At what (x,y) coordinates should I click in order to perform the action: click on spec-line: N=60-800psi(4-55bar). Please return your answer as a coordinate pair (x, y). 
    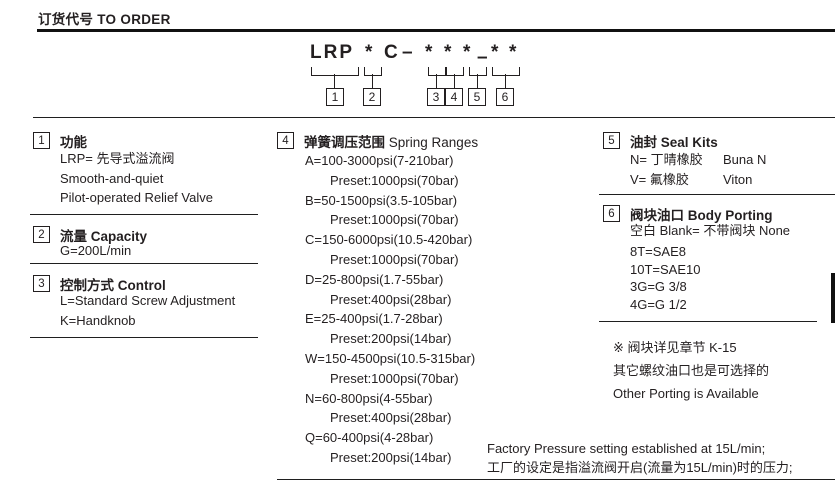
    Looking at the image, I should click on (369, 398).